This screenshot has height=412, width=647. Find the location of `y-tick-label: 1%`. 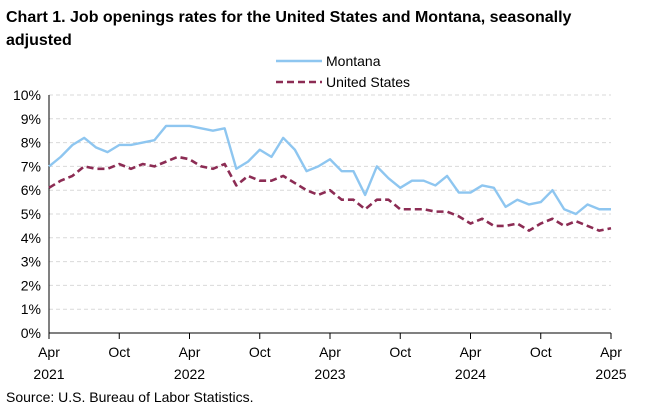

y-tick-label: 1% is located at coordinates (31, 309).